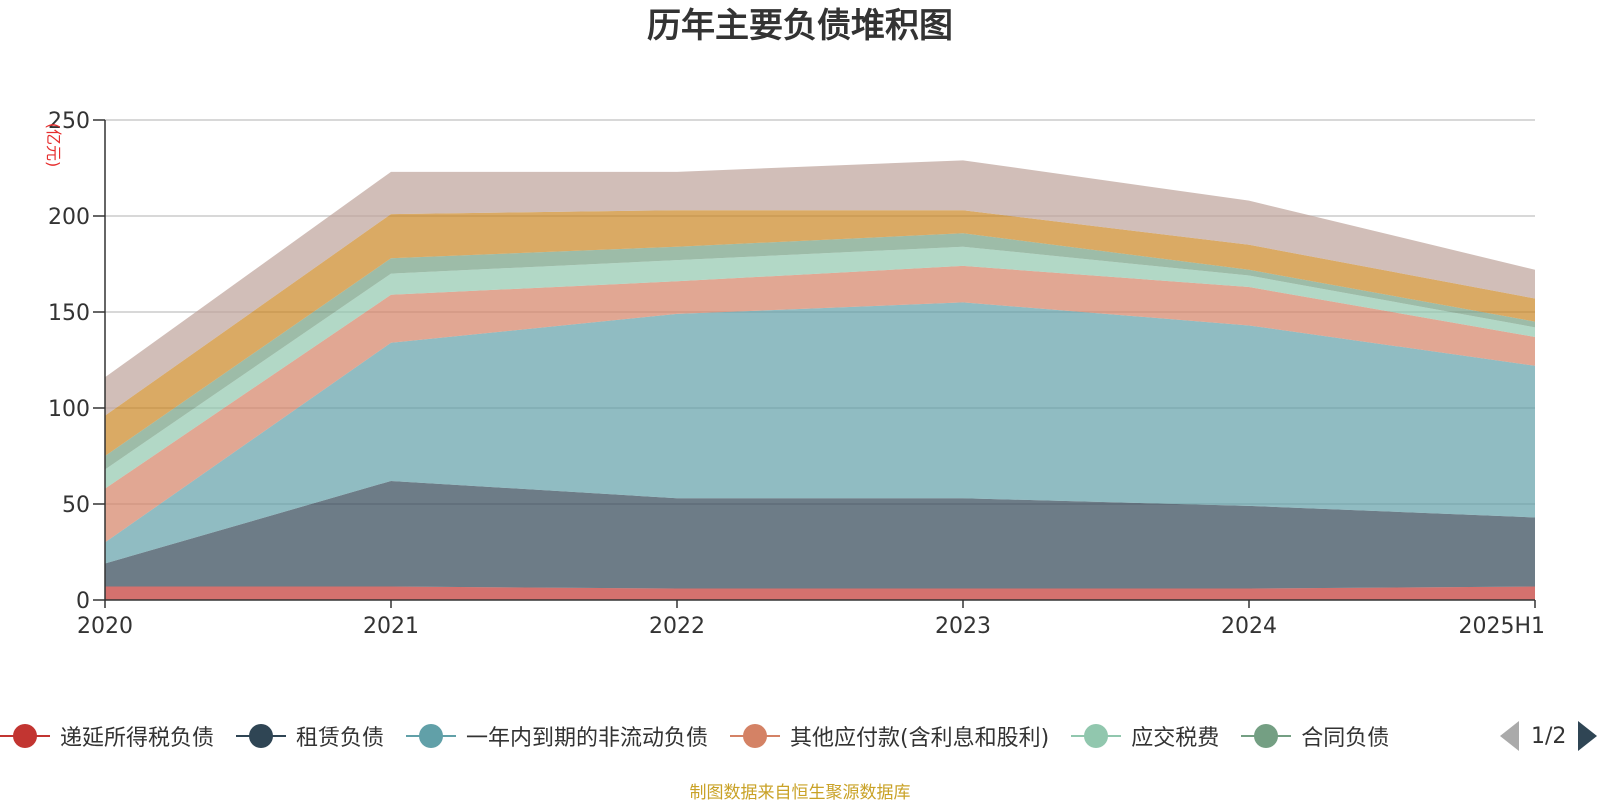 The image size is (1600, 803). I want to click on legend-label: 应交税费, so click(1175, 738).